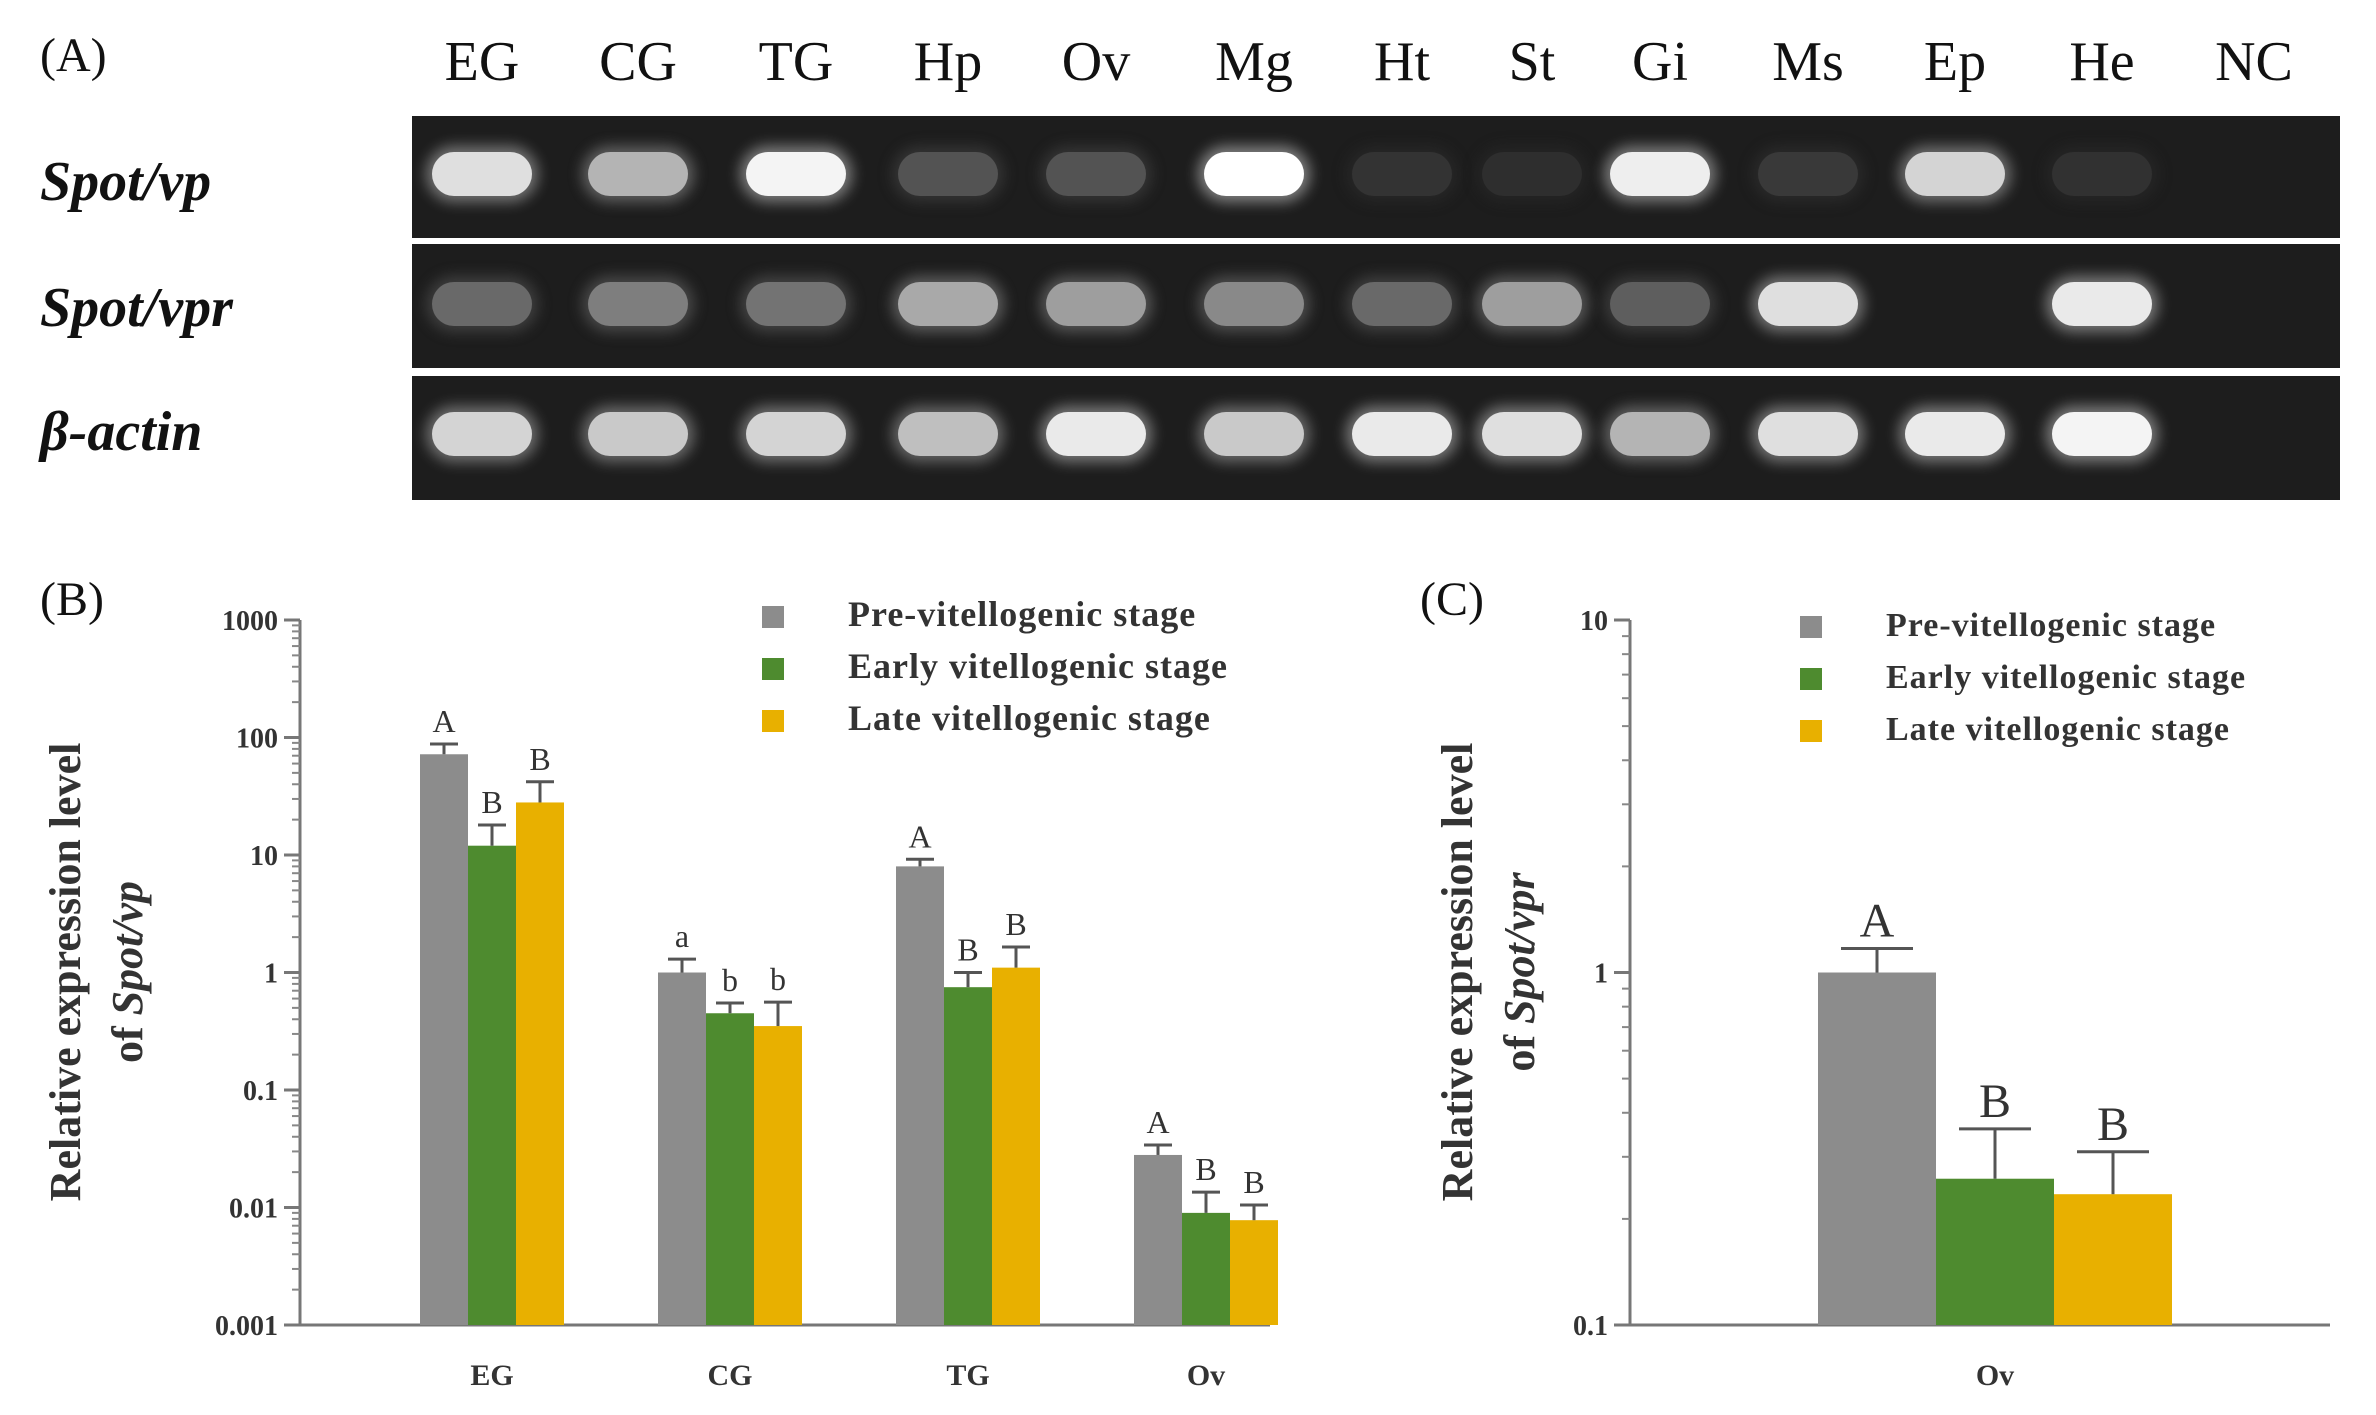 This screenshot has width=2376, height=1415. What do you see at coordinates (796, 62) in the screenshot?
I see `lane-label-tg: TG` at bounding box center [796, 62].